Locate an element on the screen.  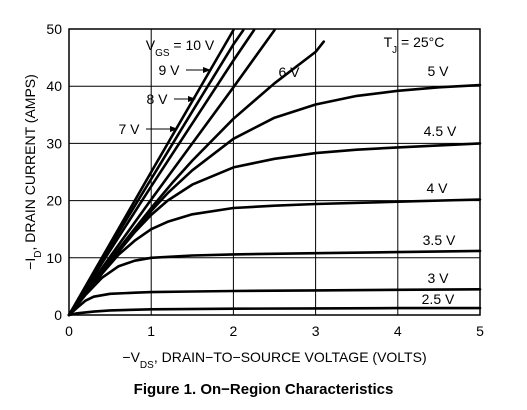
x-axis-label: −VDS, DRAIN−TO−SOURCE VOLTAGE (VOLTS) is located at coordinates (274, 360).